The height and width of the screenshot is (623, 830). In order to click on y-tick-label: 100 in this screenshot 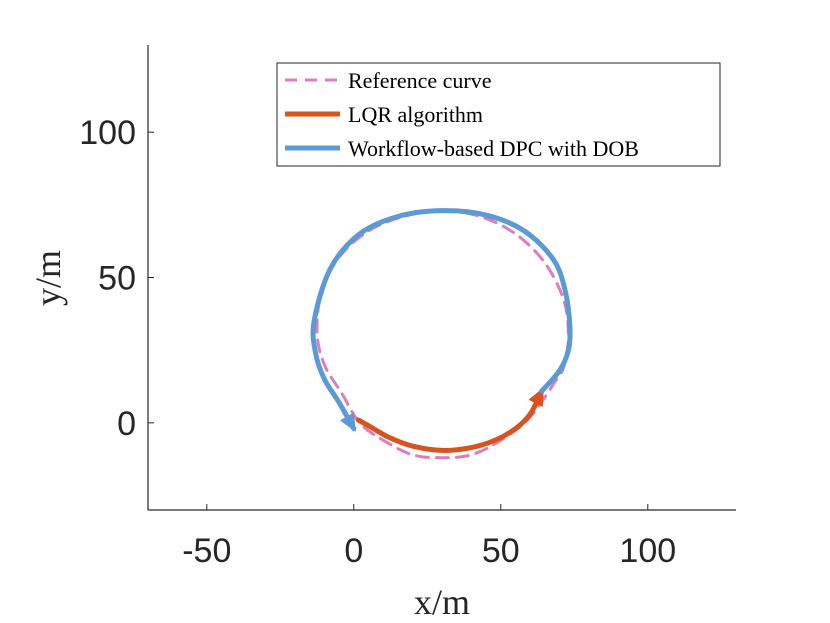, I will do `click(107, 133)`.